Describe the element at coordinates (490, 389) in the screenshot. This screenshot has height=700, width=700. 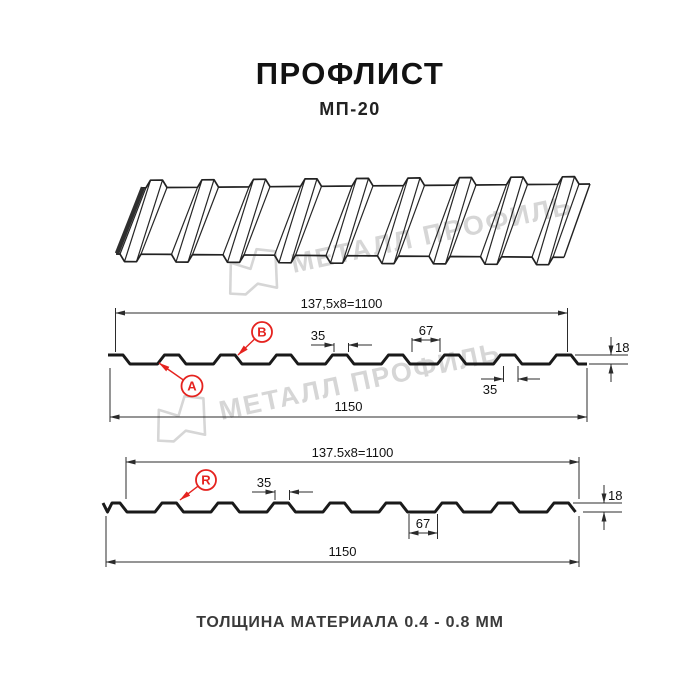
I see `dim-rib-bottom: 35` at that location.